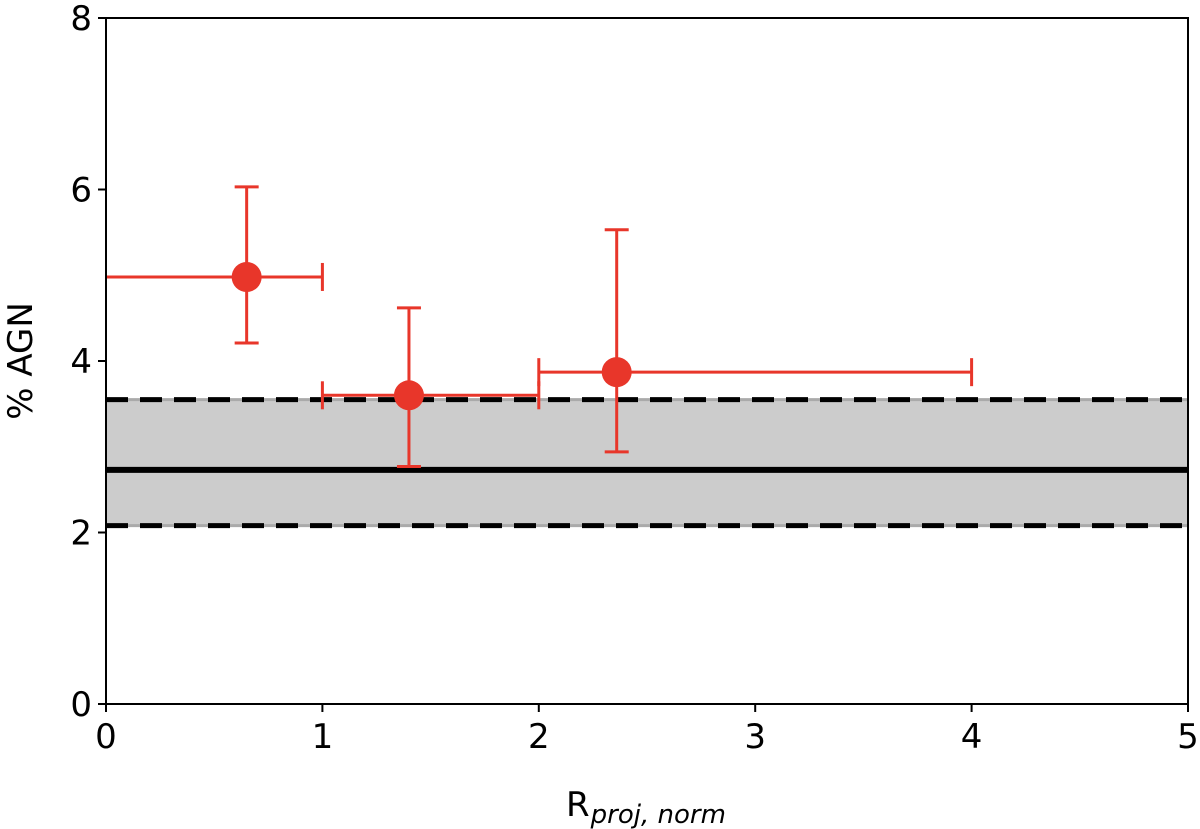 The height and width of the screenshot is (829, 1200). I want to click on reference-lines-layer, so click(647, 463).